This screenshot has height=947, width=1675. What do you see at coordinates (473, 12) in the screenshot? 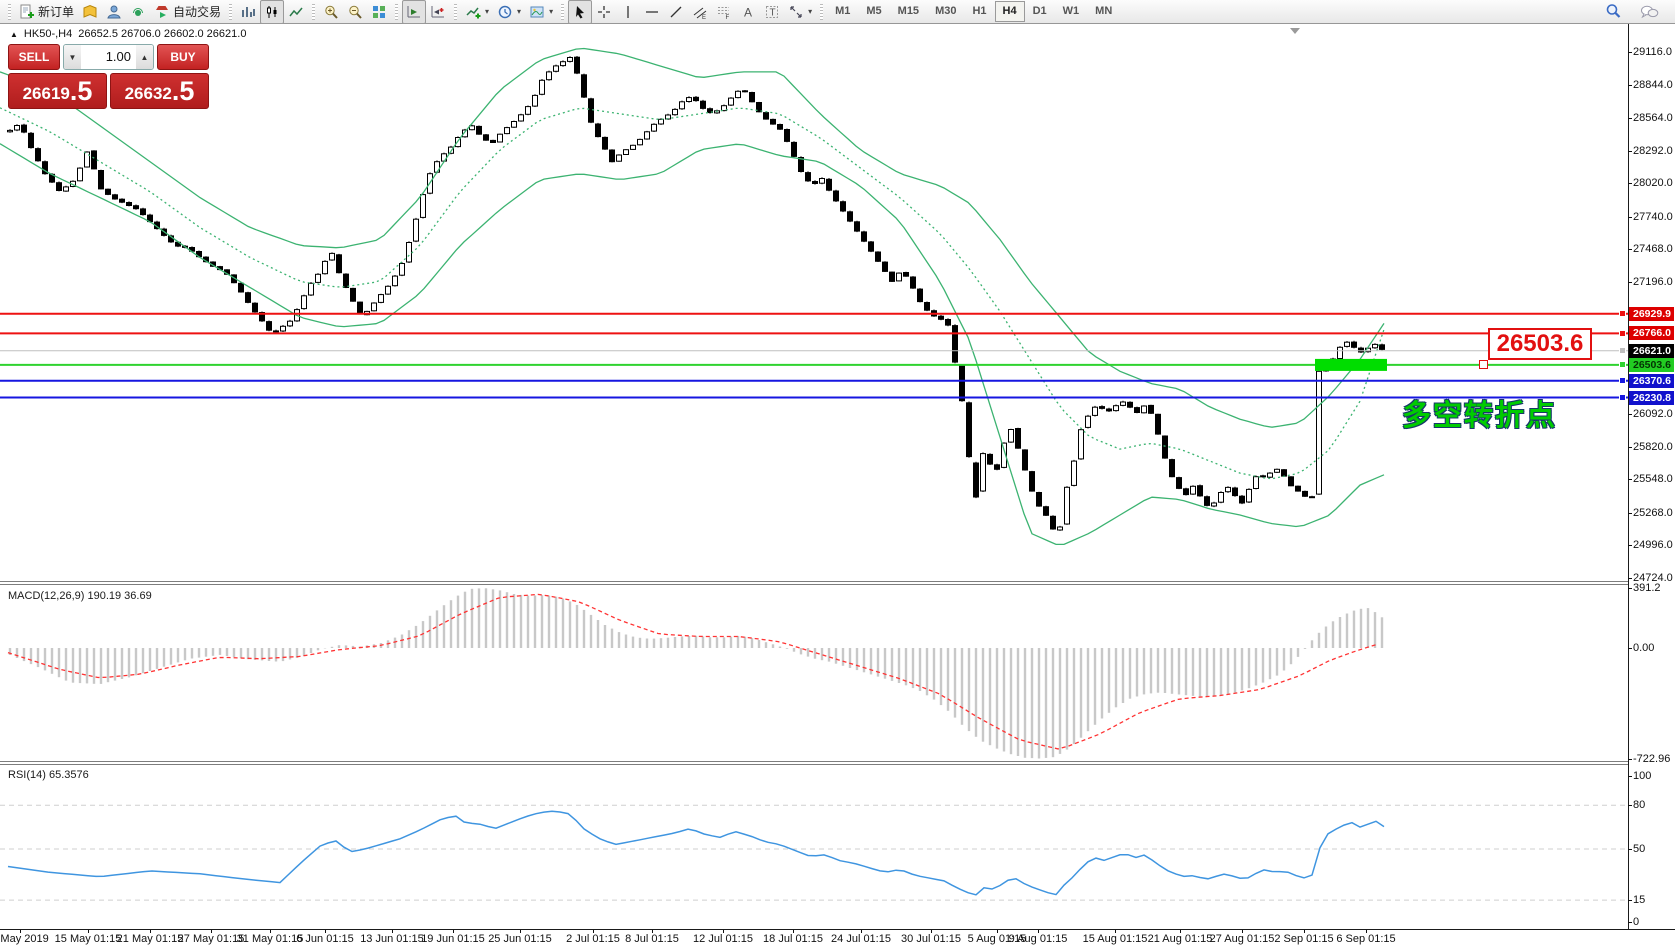
I see `add-indicator-icon` at bounding box center [473, 12].